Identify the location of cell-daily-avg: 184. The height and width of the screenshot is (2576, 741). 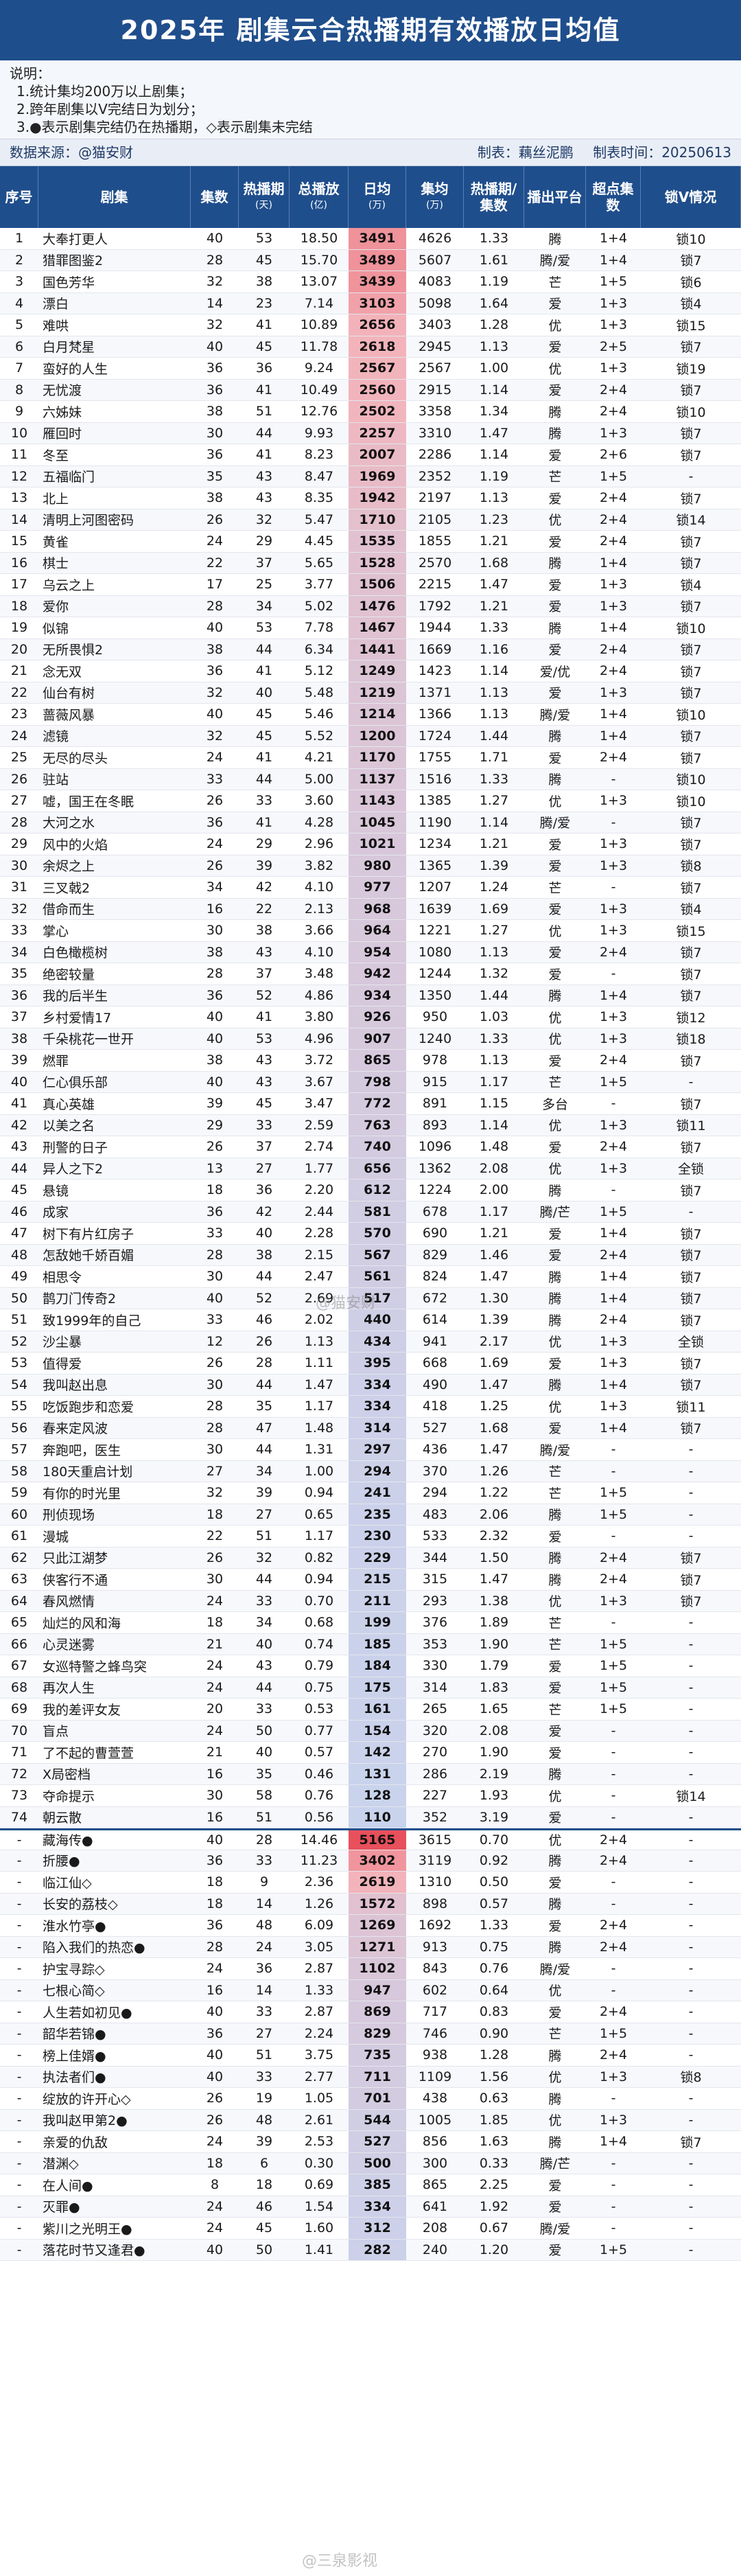
(377, 1666).